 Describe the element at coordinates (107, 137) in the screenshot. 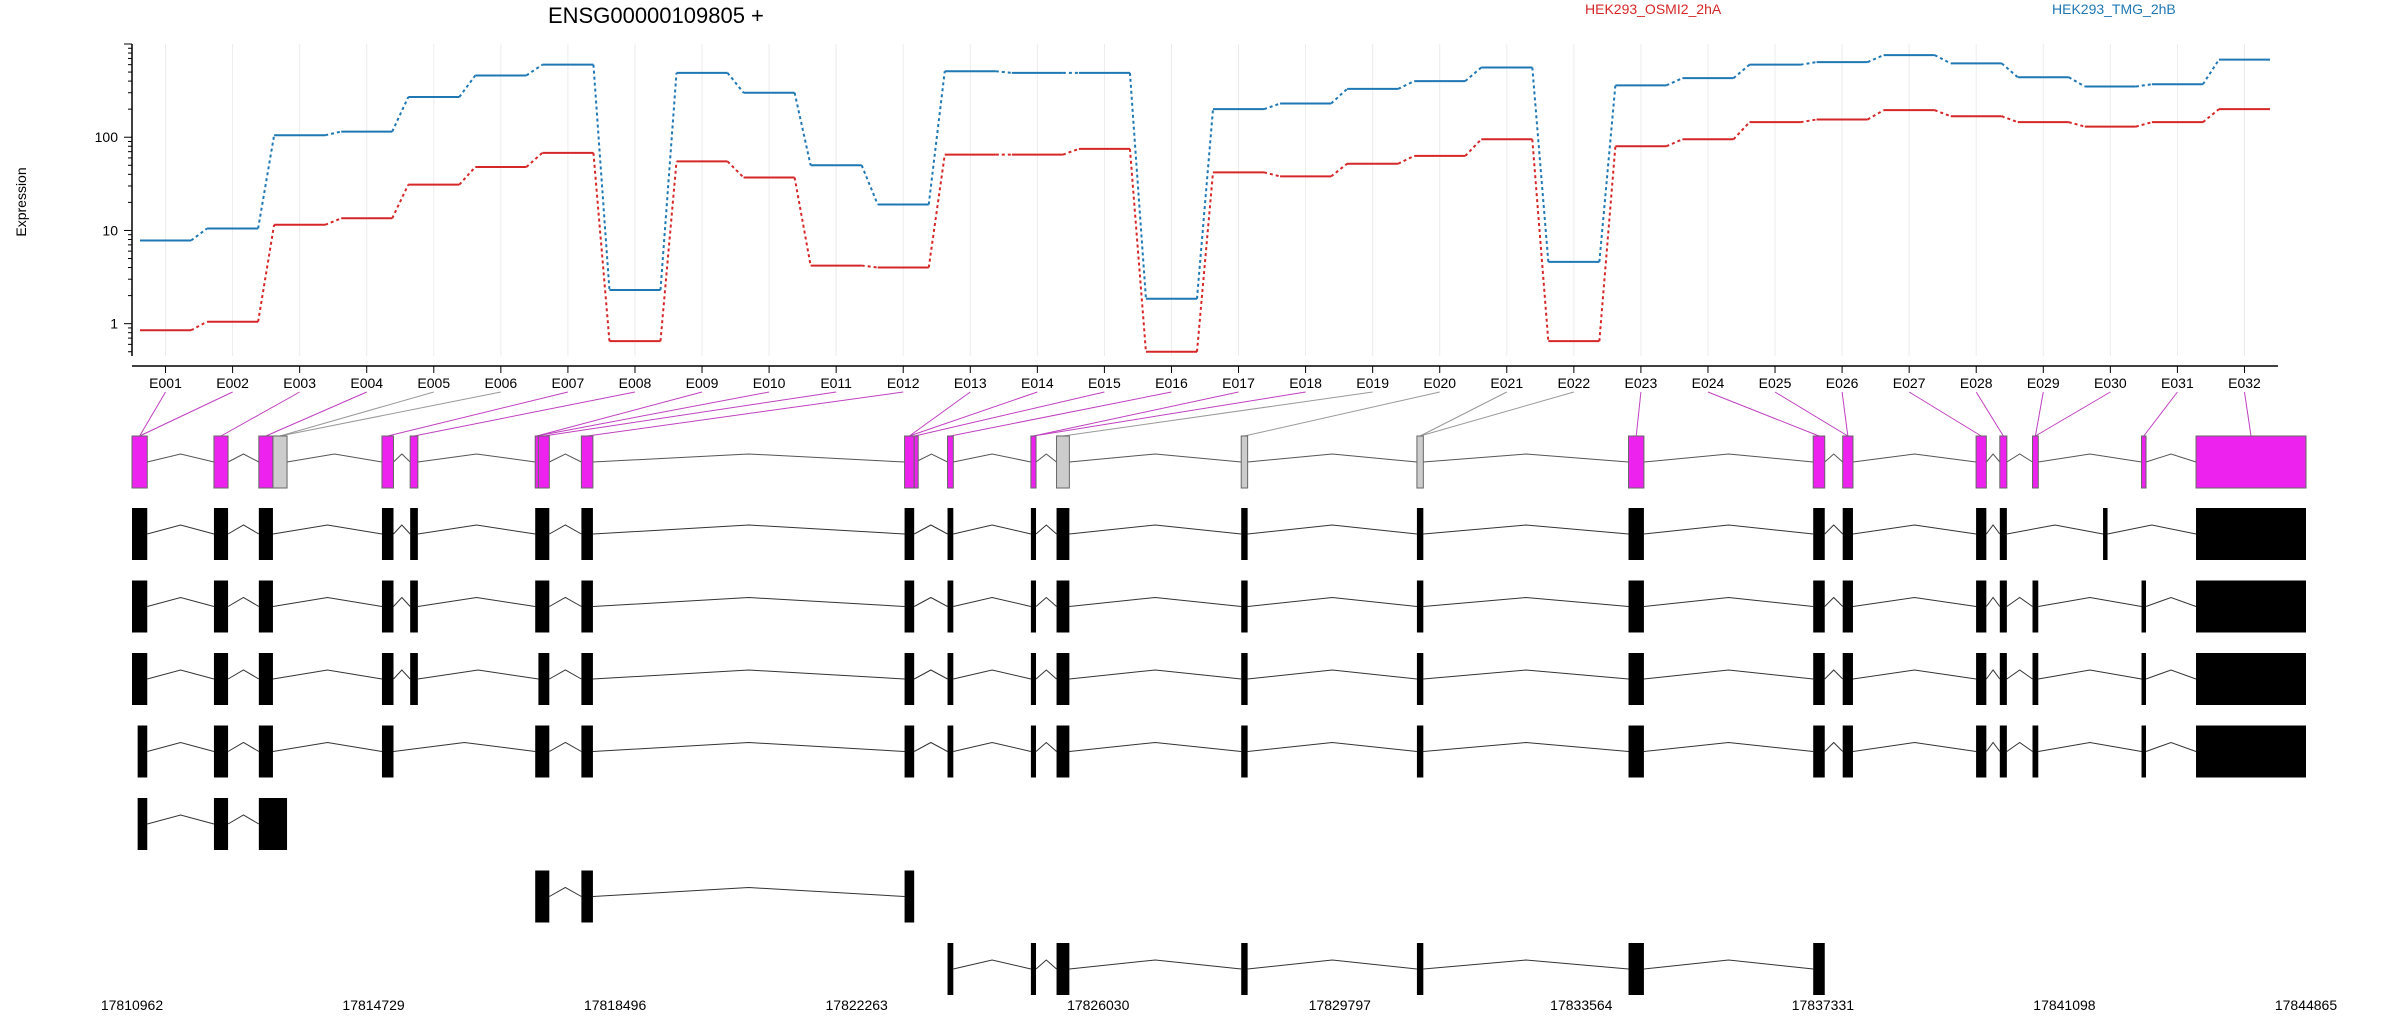

I see `y-tick-label: 100` at that location.